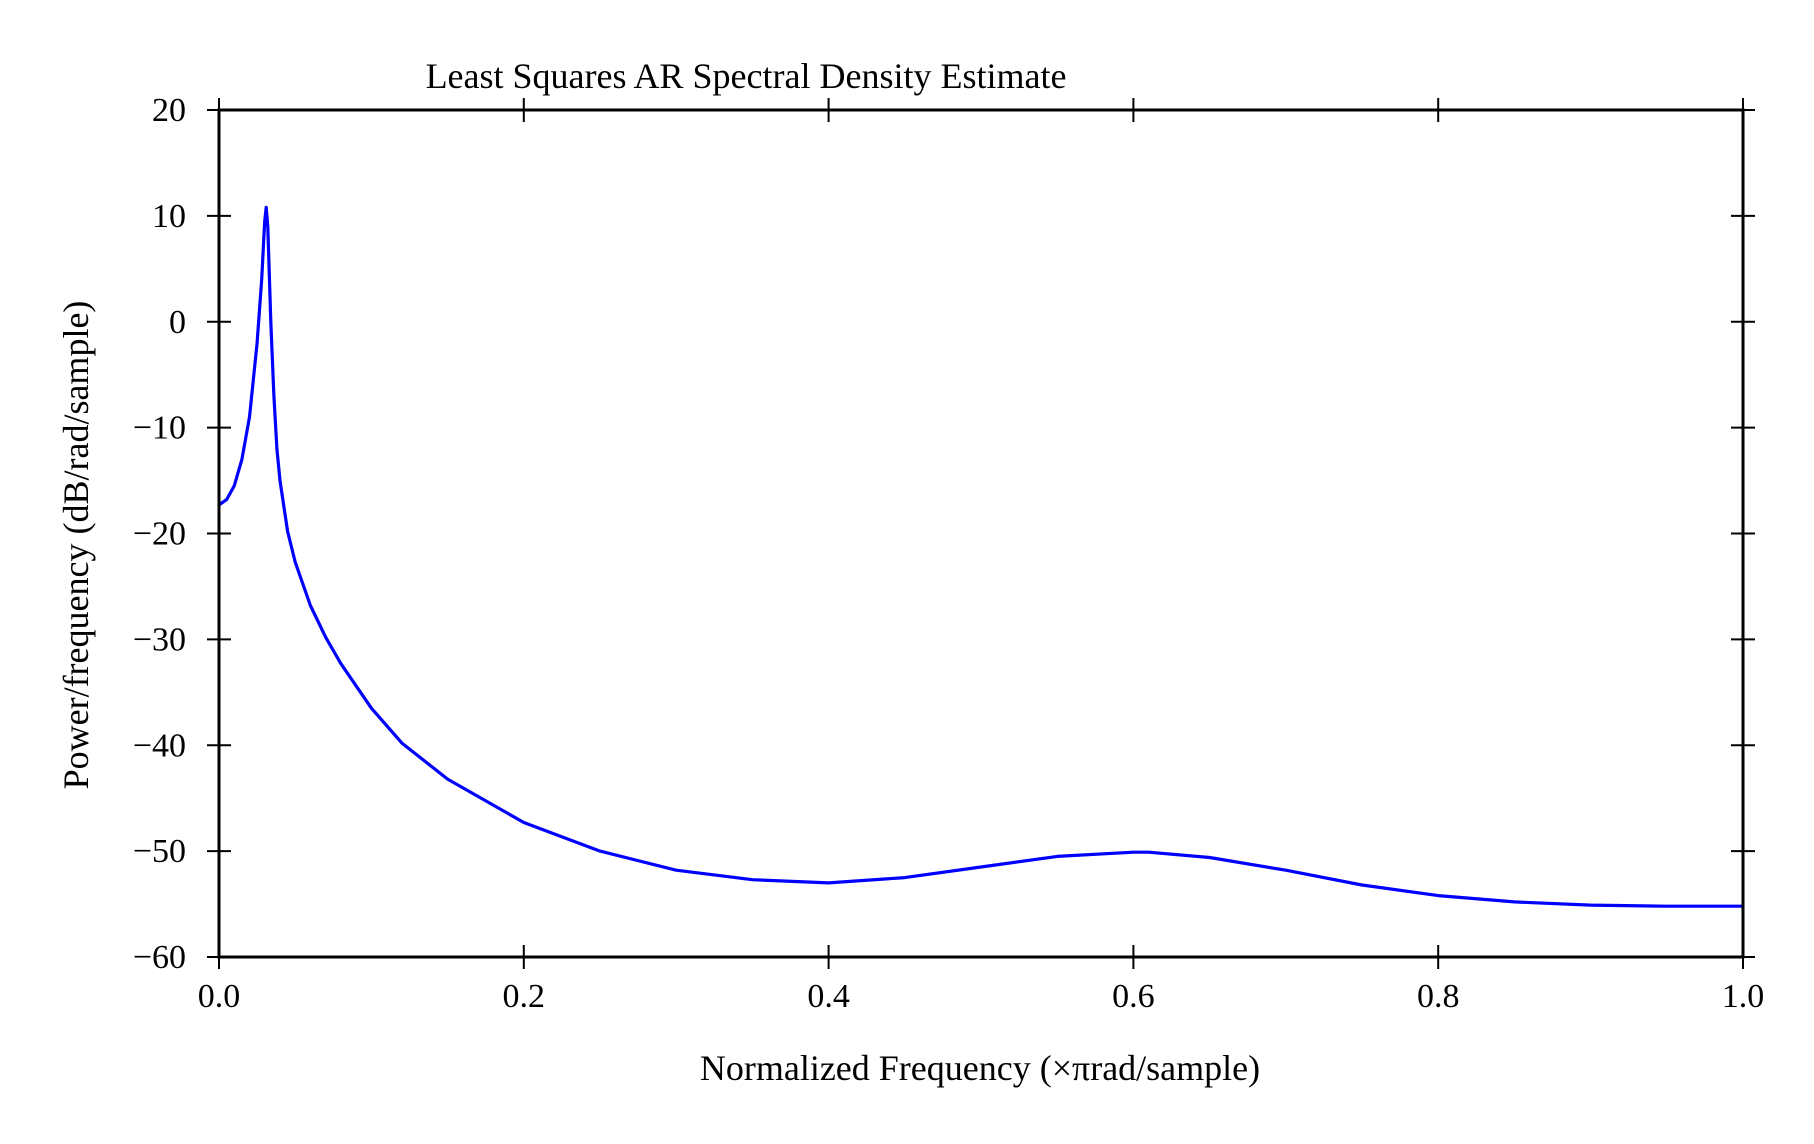 The height and width of the screenshot is (1144, 1814). What do you see at coordinates (159, 534) in the screenshot?
I see `y-tick-label: −20` at bounding box center [159, 534].